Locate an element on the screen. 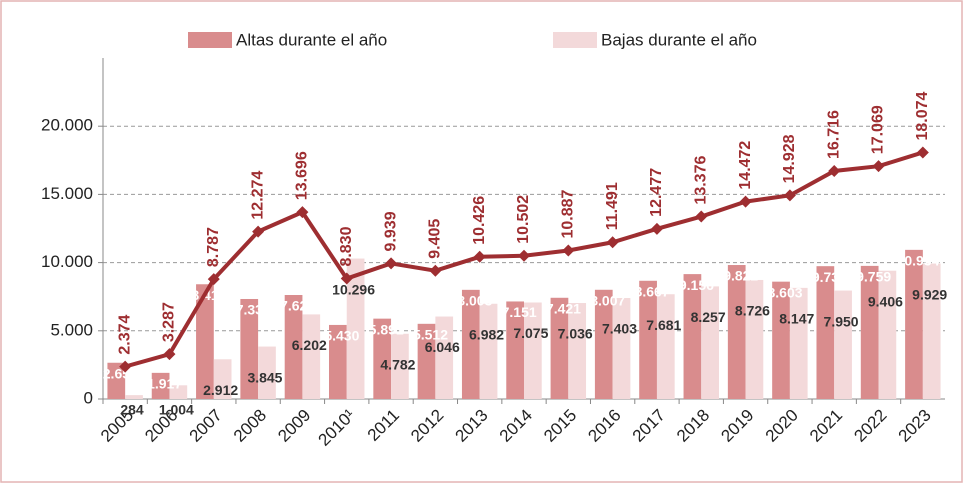 This screenshot has height=483, width=963. y-tick-label: 5.000 is located at coordinates (71, 329).